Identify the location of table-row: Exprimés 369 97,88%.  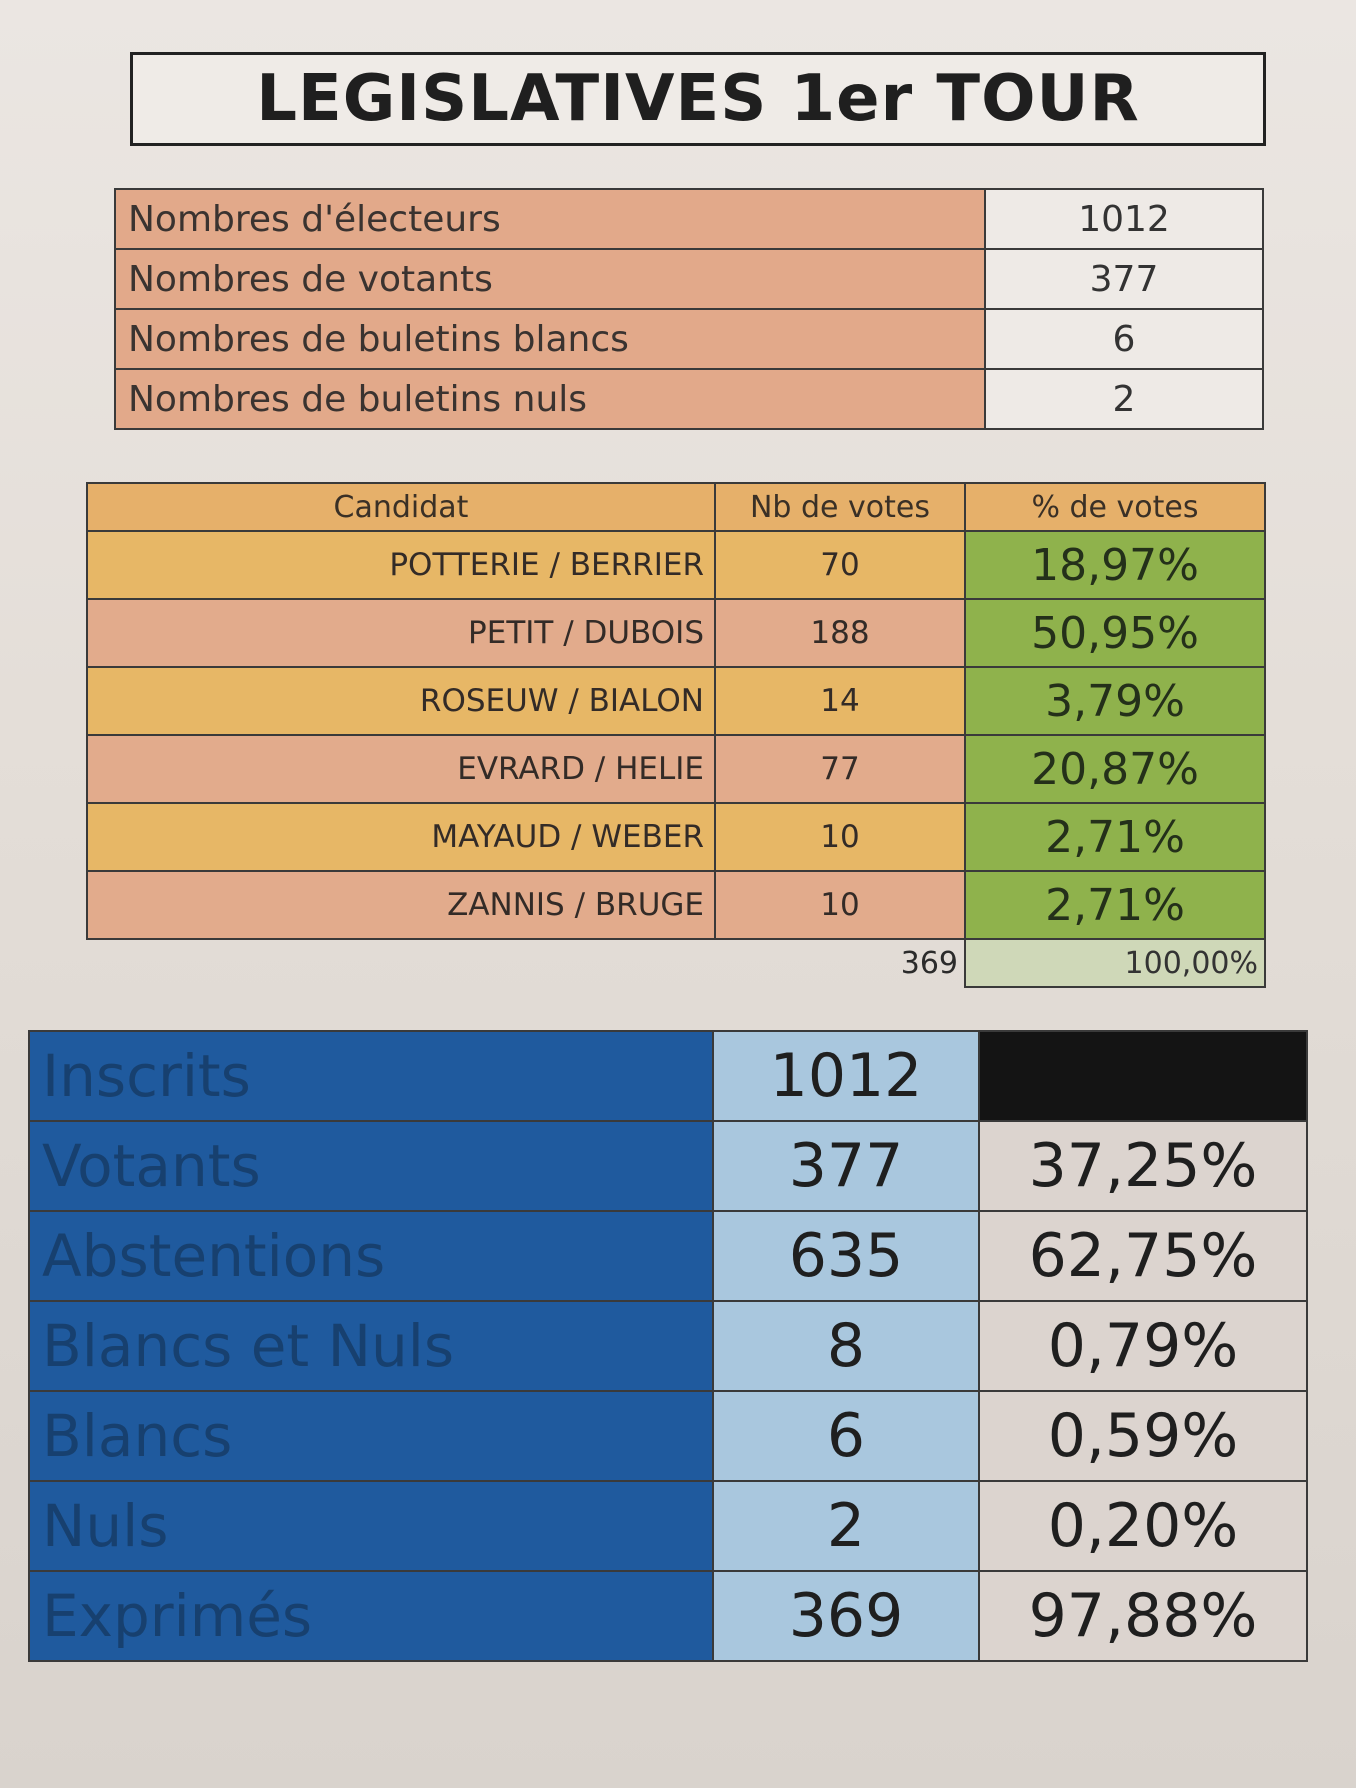
(668, 1616).